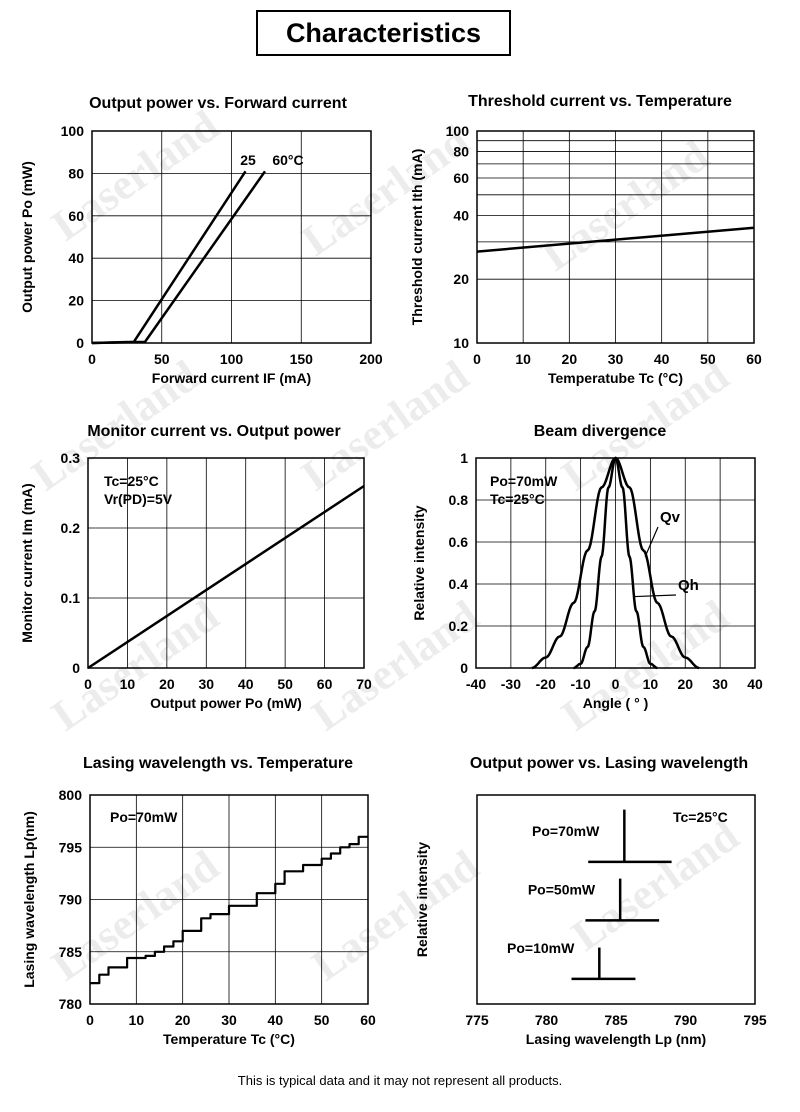  What do you see at coordinates (688, 585) in the screenshot?
I see `label-qh: Qh` at bounding box center [688, 585].